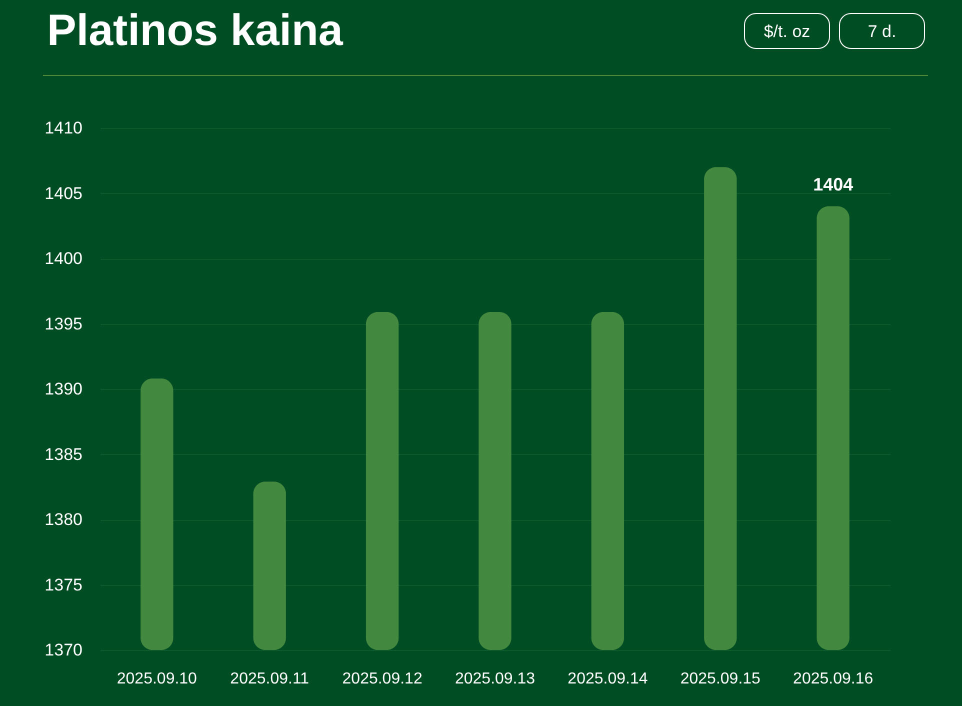 Image resolution: width=962 pixels, height=706 pixels. What do you see at coordinates (63, 324) in the screenshot?
I see `y-tick-label: 1395` at bounding box center [63, 324].